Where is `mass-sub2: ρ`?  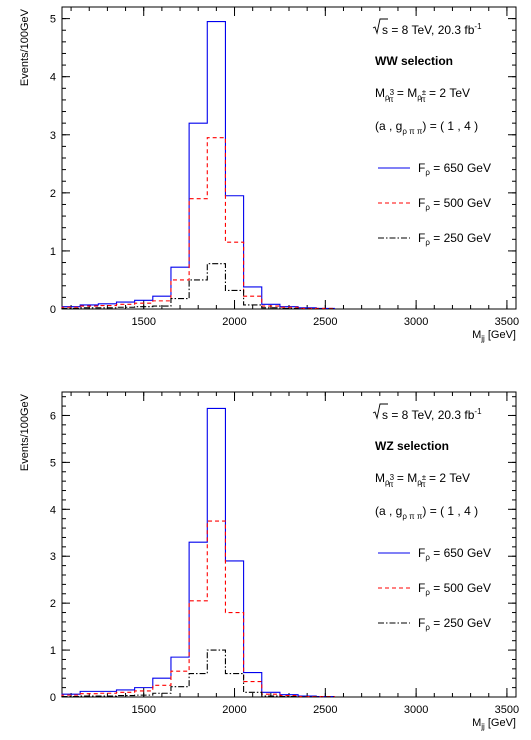 mass-sub2: ρ is located at coordinates (419, 482).